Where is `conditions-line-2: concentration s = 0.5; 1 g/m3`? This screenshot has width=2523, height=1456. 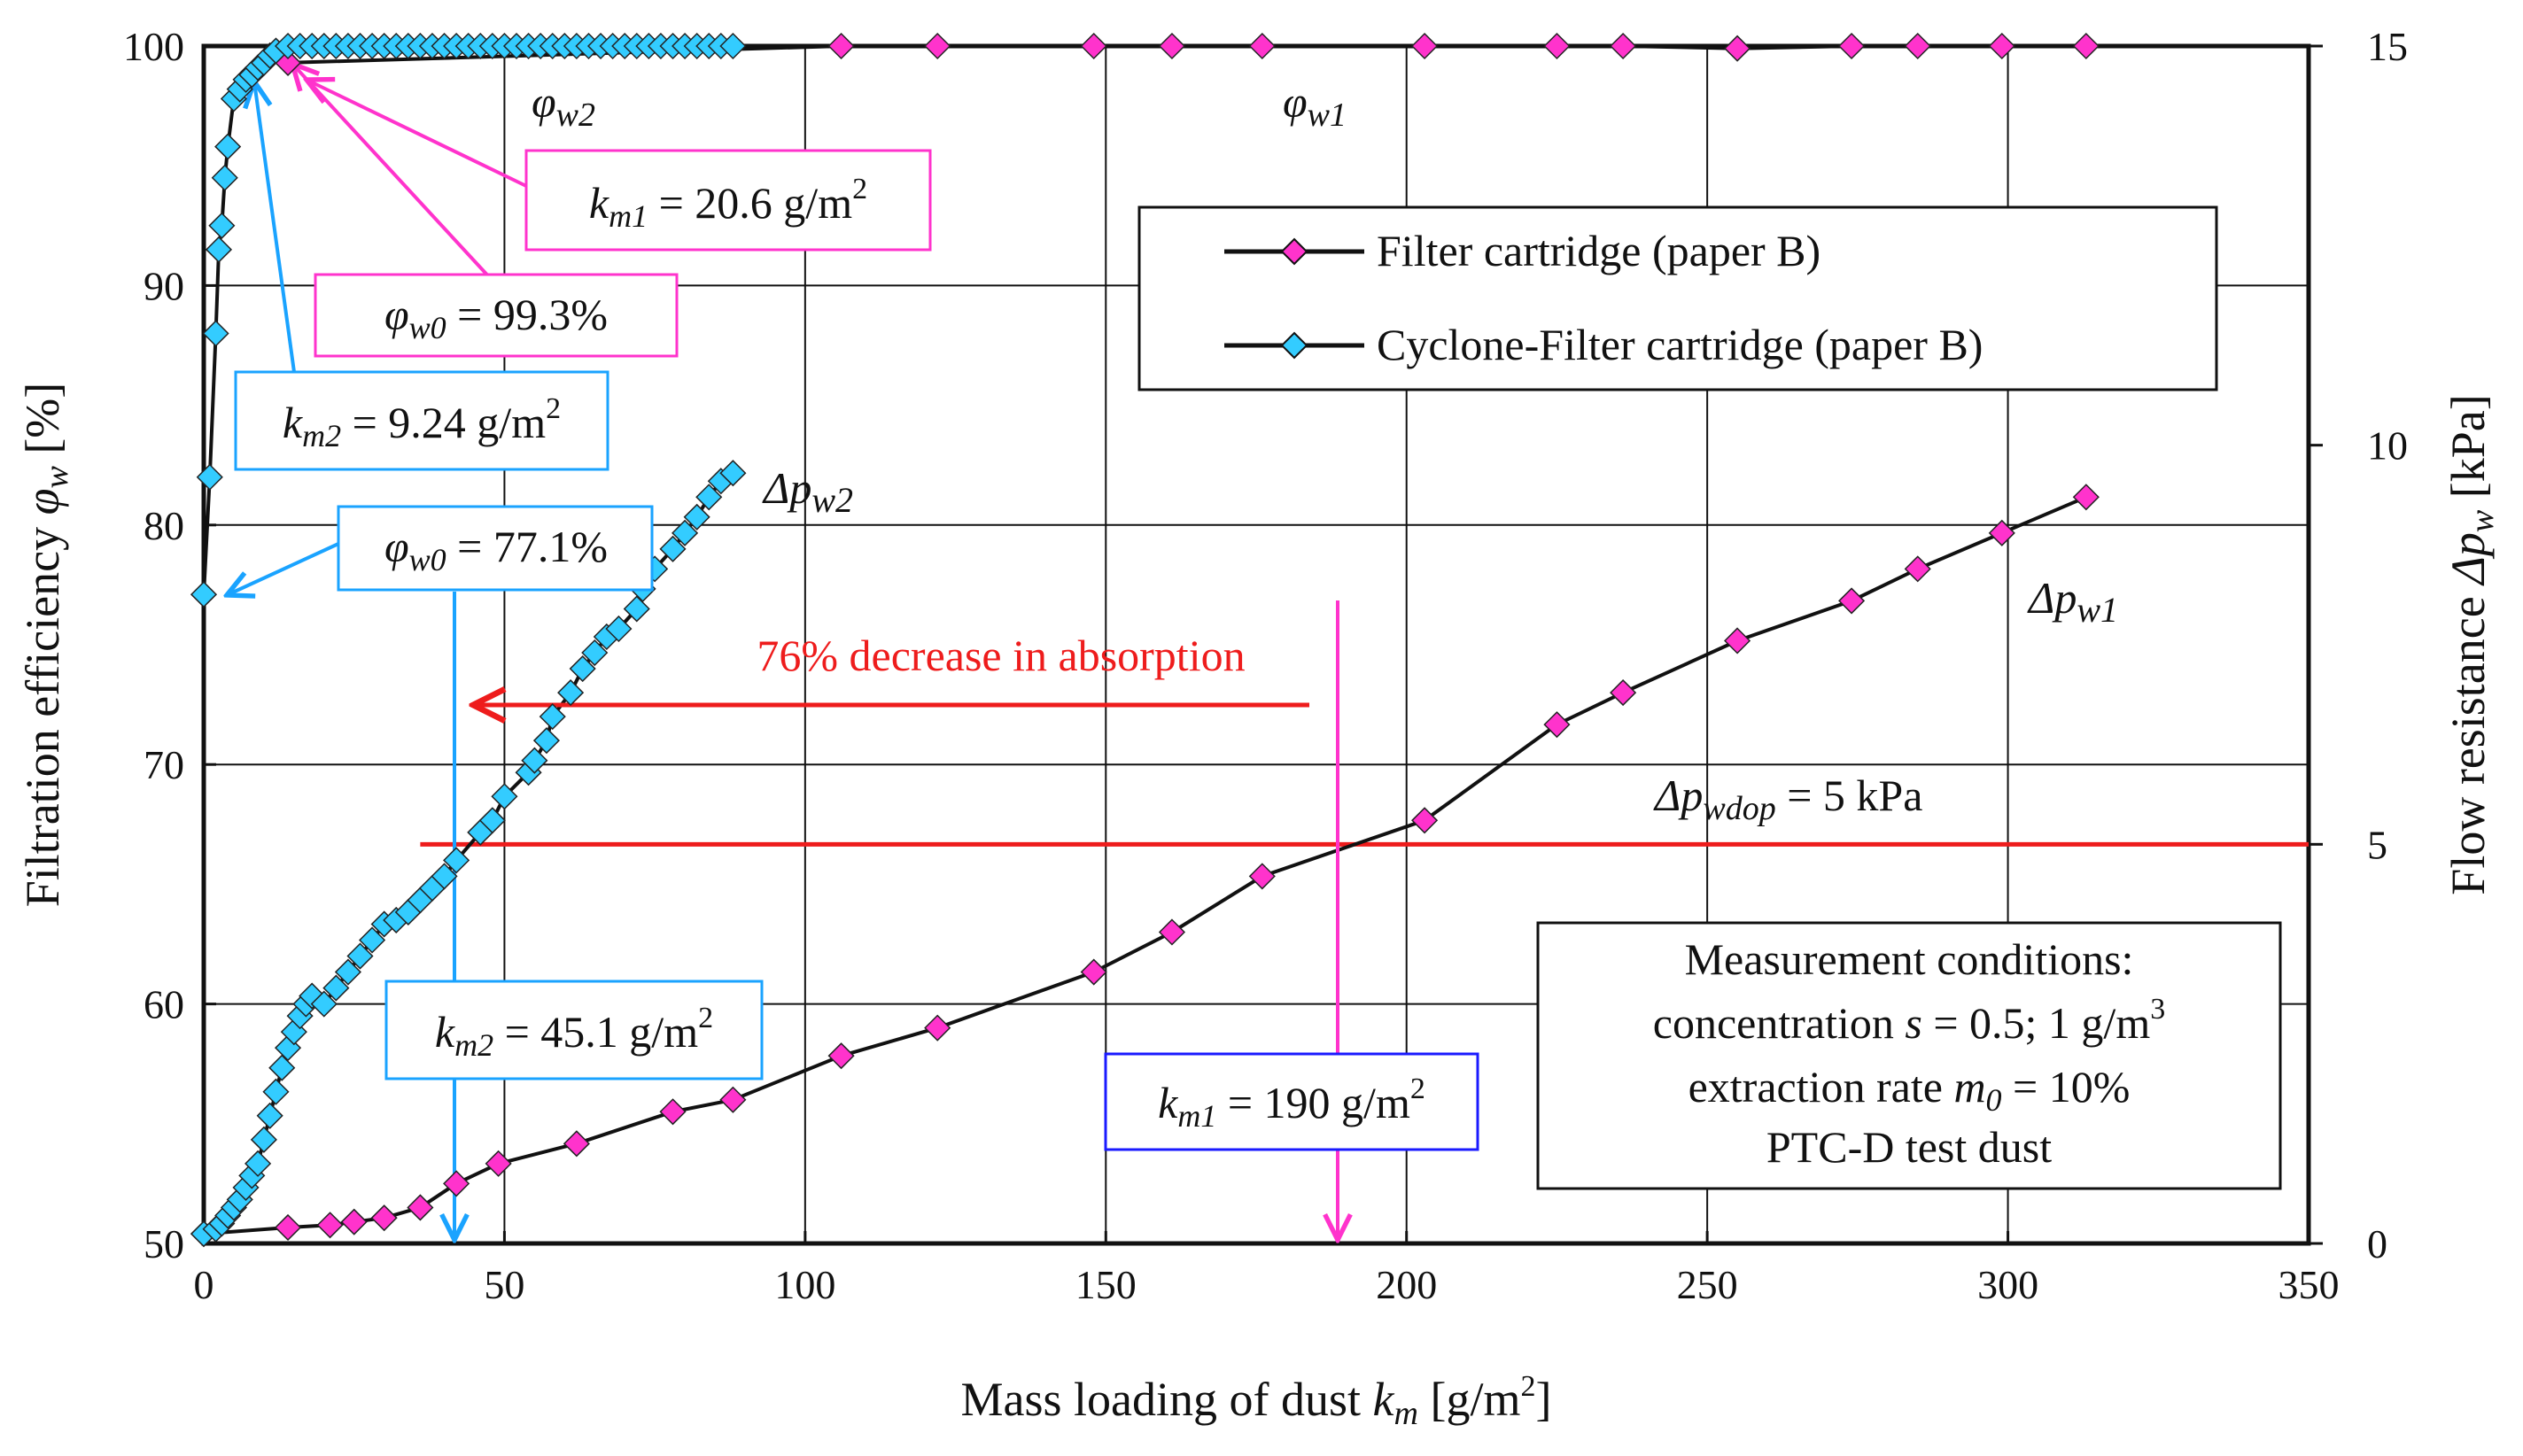
conditions-line-2: concentration s = 0.5; 1 g/m3 is located at coordinates (1909, 1020).